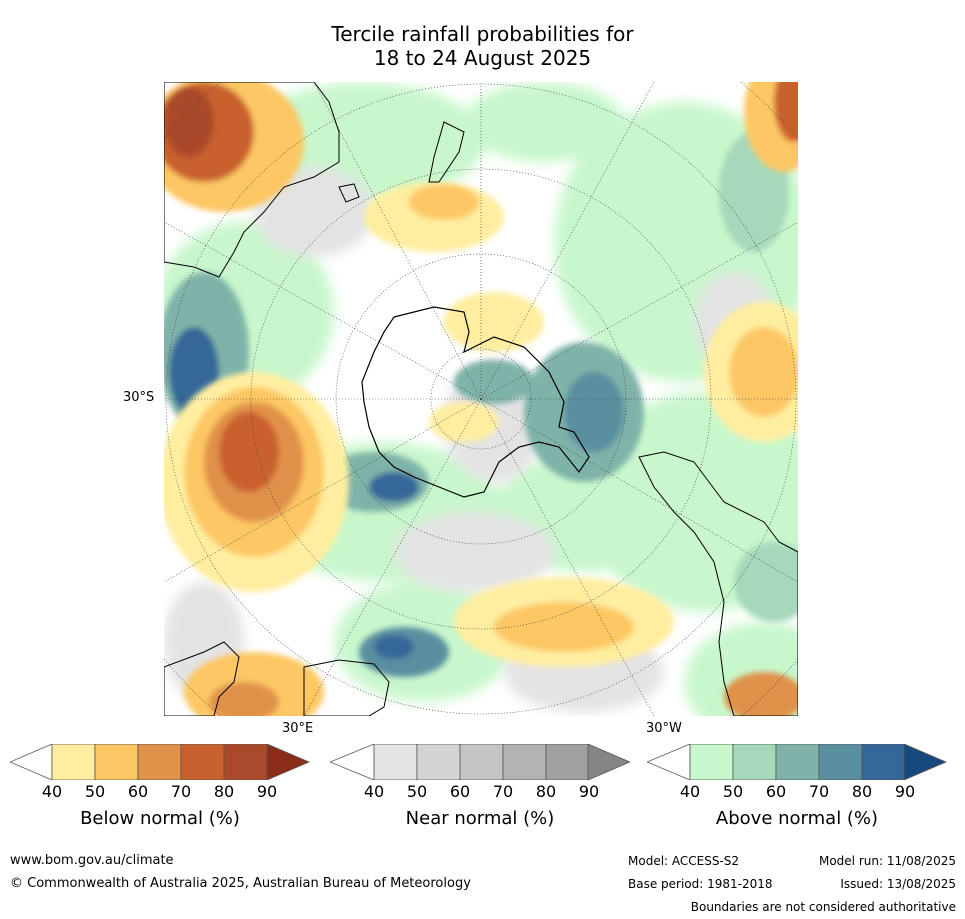 The image size is (965, 919). What do you see at coordinates (482, 58) in the screenshot?
I see `title-line-2: 18 to 24 August 2025` at bounding box center [482, 58].